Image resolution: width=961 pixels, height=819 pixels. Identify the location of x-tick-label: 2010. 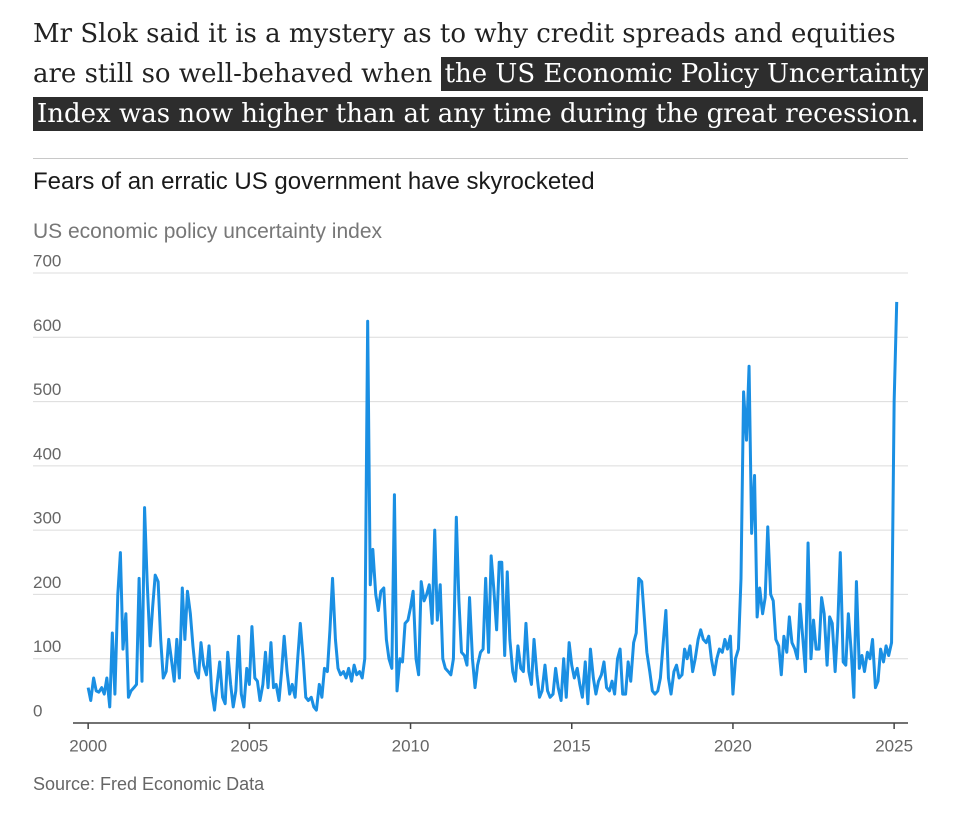
(411, 745).